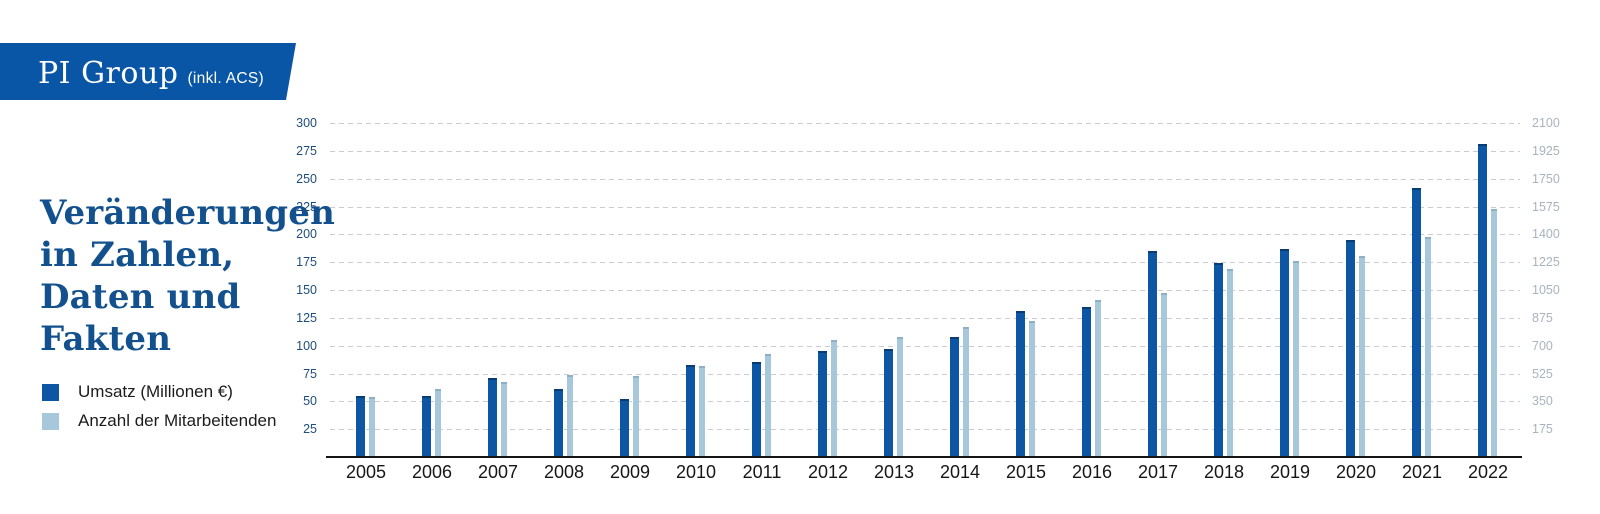 The width and height of the screenshot is (1600, 514). What do you see at coordinates (1218, 360) in the screenshot?
I see `bar-umsatz-2018` at bounding box center [1218, 360].